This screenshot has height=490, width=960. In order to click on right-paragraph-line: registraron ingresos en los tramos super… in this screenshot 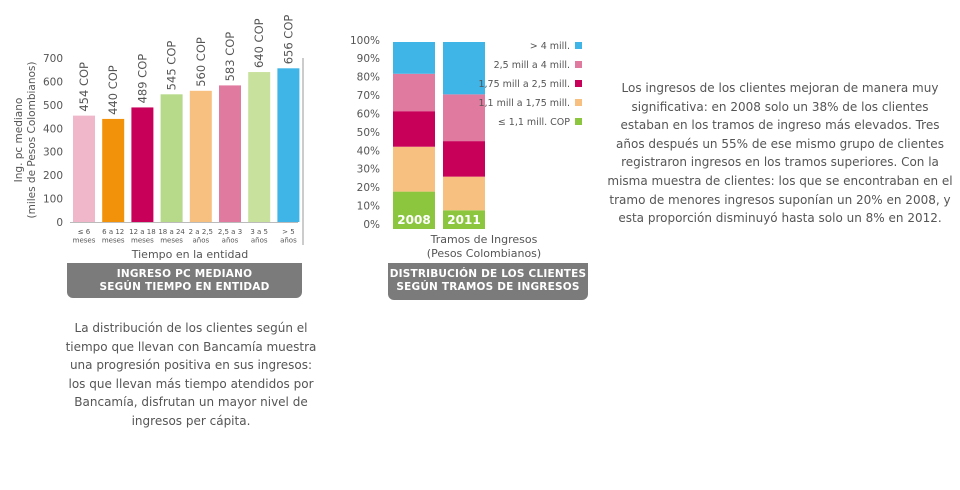, I will do `click(780, 162)`.